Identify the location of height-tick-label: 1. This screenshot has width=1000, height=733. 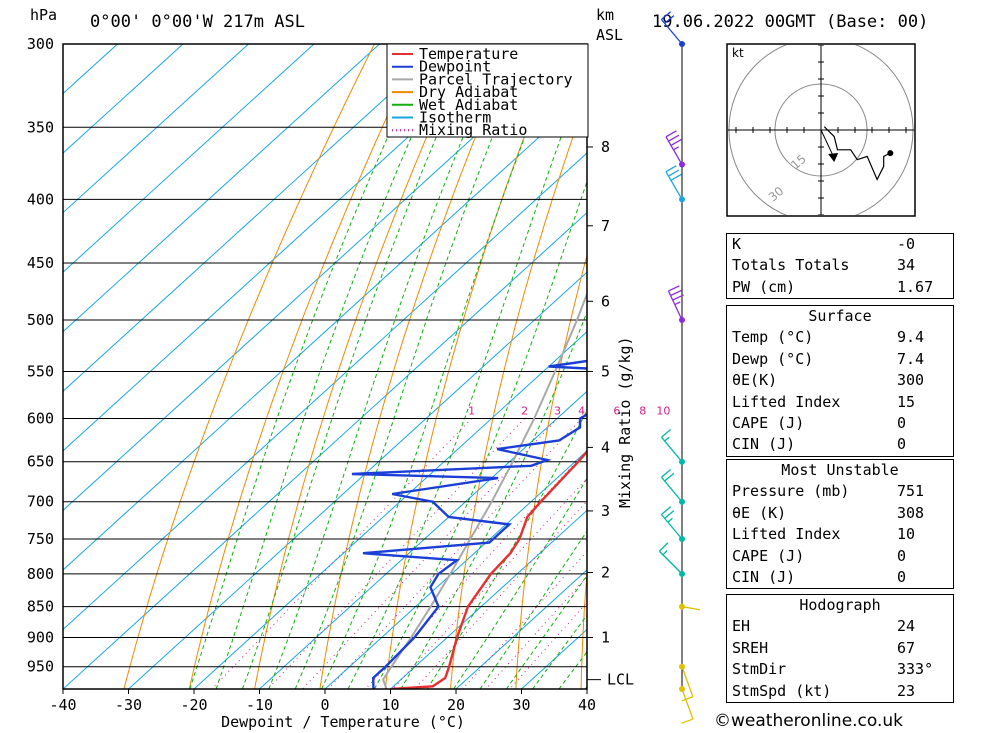
(605, 638).